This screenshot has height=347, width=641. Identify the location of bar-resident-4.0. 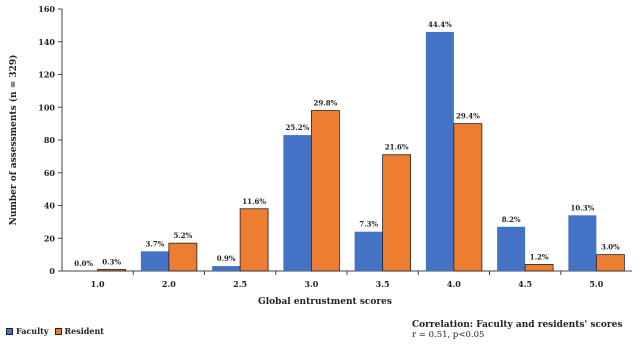
(468, 197).